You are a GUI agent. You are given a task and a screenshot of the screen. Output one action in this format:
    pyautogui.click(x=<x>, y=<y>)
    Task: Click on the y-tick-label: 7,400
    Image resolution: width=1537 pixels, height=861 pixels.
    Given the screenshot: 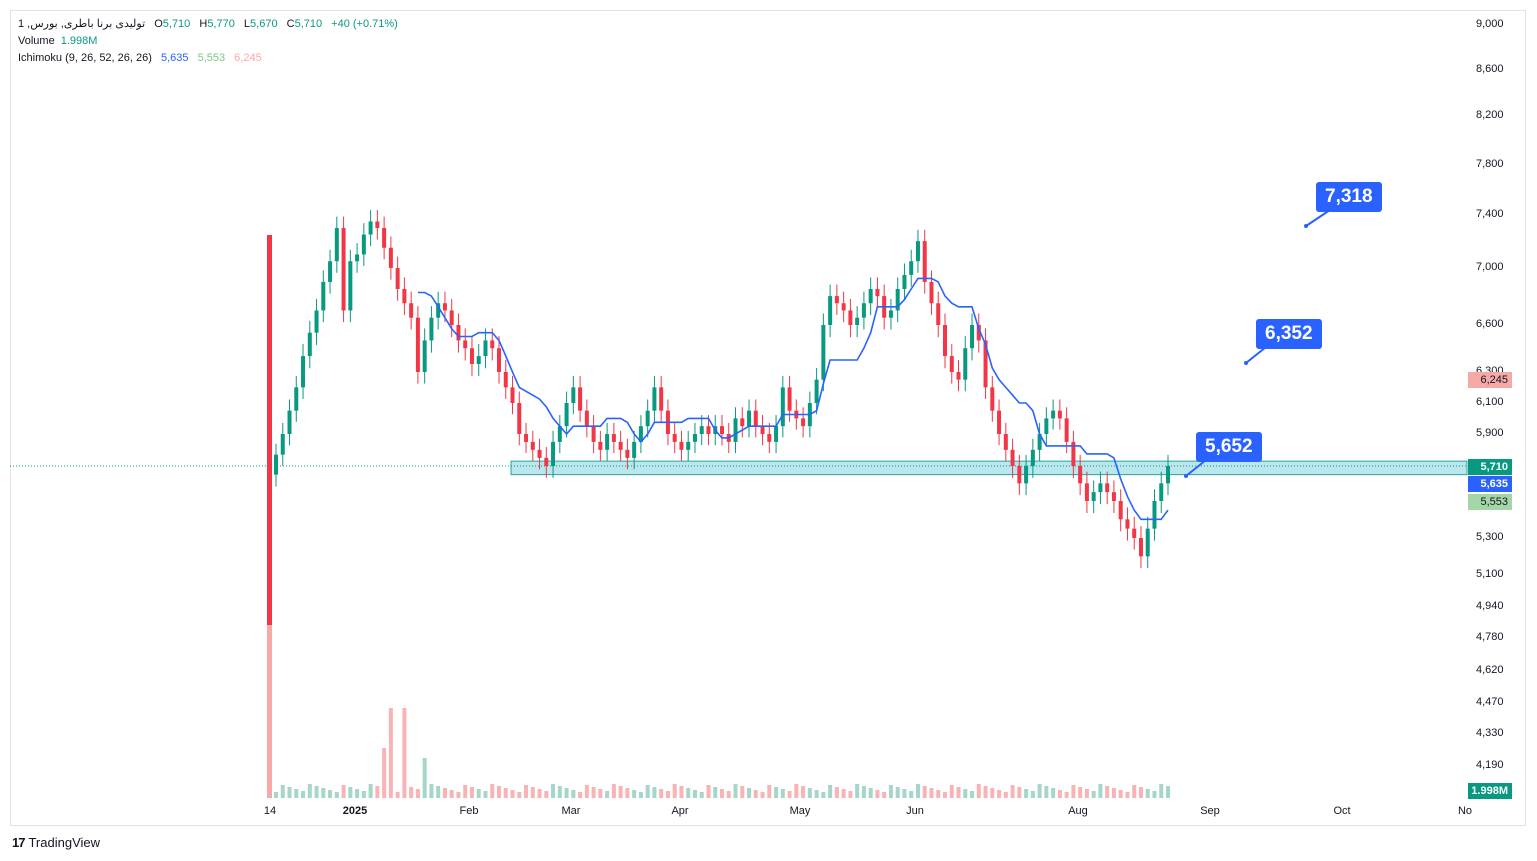 What is the action you would take?
    pyautogui.click(x=1490, y=214)
    